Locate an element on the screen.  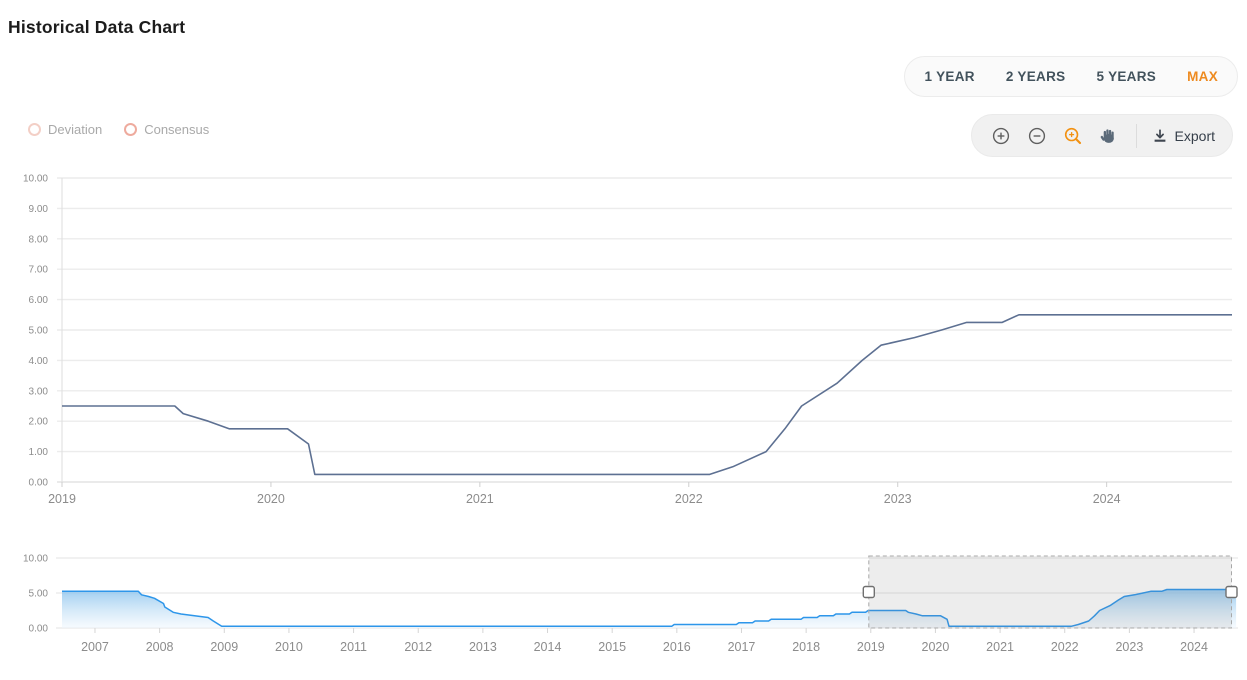
y-axis-tick-label: 9.00 is located at coordinates (39, 209).